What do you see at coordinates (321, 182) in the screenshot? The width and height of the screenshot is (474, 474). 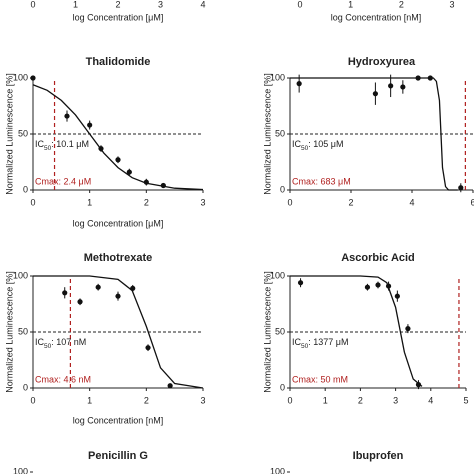 I see `cmax-label: Cmax: 683 μM` at bounding box center [321, 182].